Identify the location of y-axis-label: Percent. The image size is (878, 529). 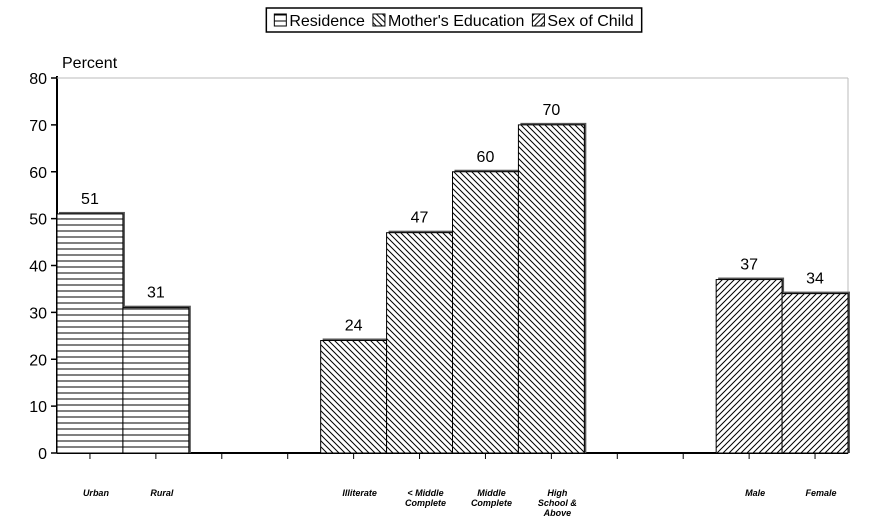
(90, 63).